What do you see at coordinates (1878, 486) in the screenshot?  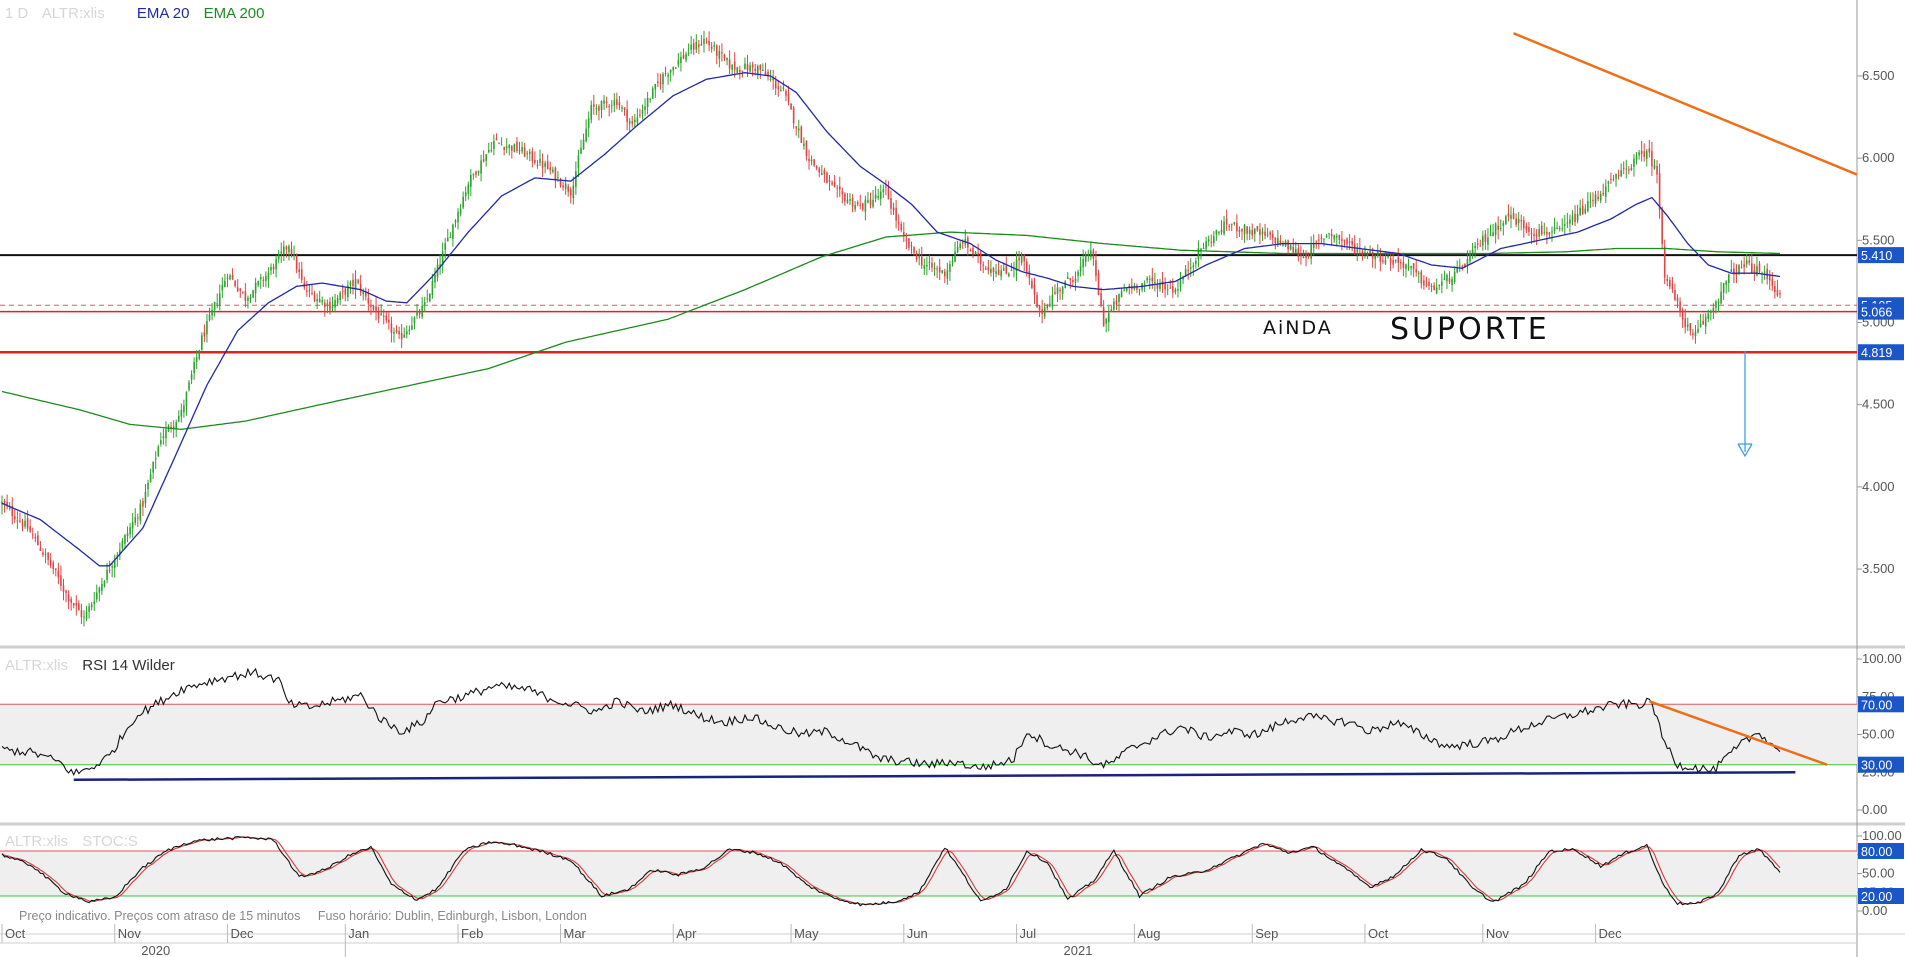 I see `price-tick-label: 4.000` at bounding box center [1878, 486].